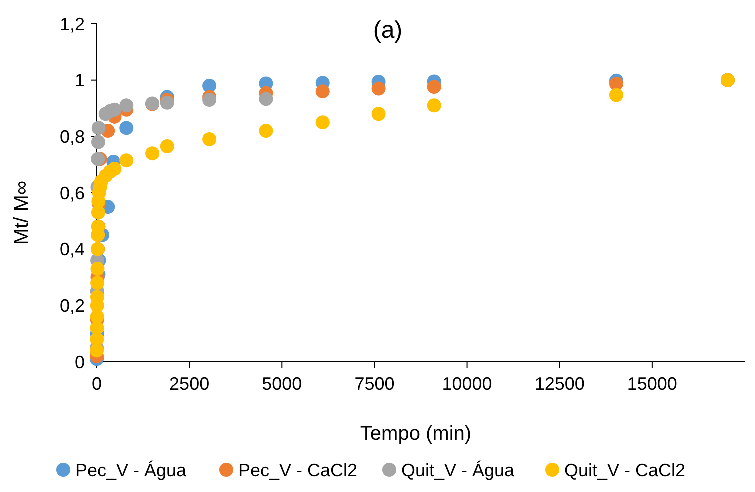 The height and width of the screenshot is (492, 755). Describe the element at coordinates (282, 384) in the screenshot. I see `x-tick-label: 5000` at that location.